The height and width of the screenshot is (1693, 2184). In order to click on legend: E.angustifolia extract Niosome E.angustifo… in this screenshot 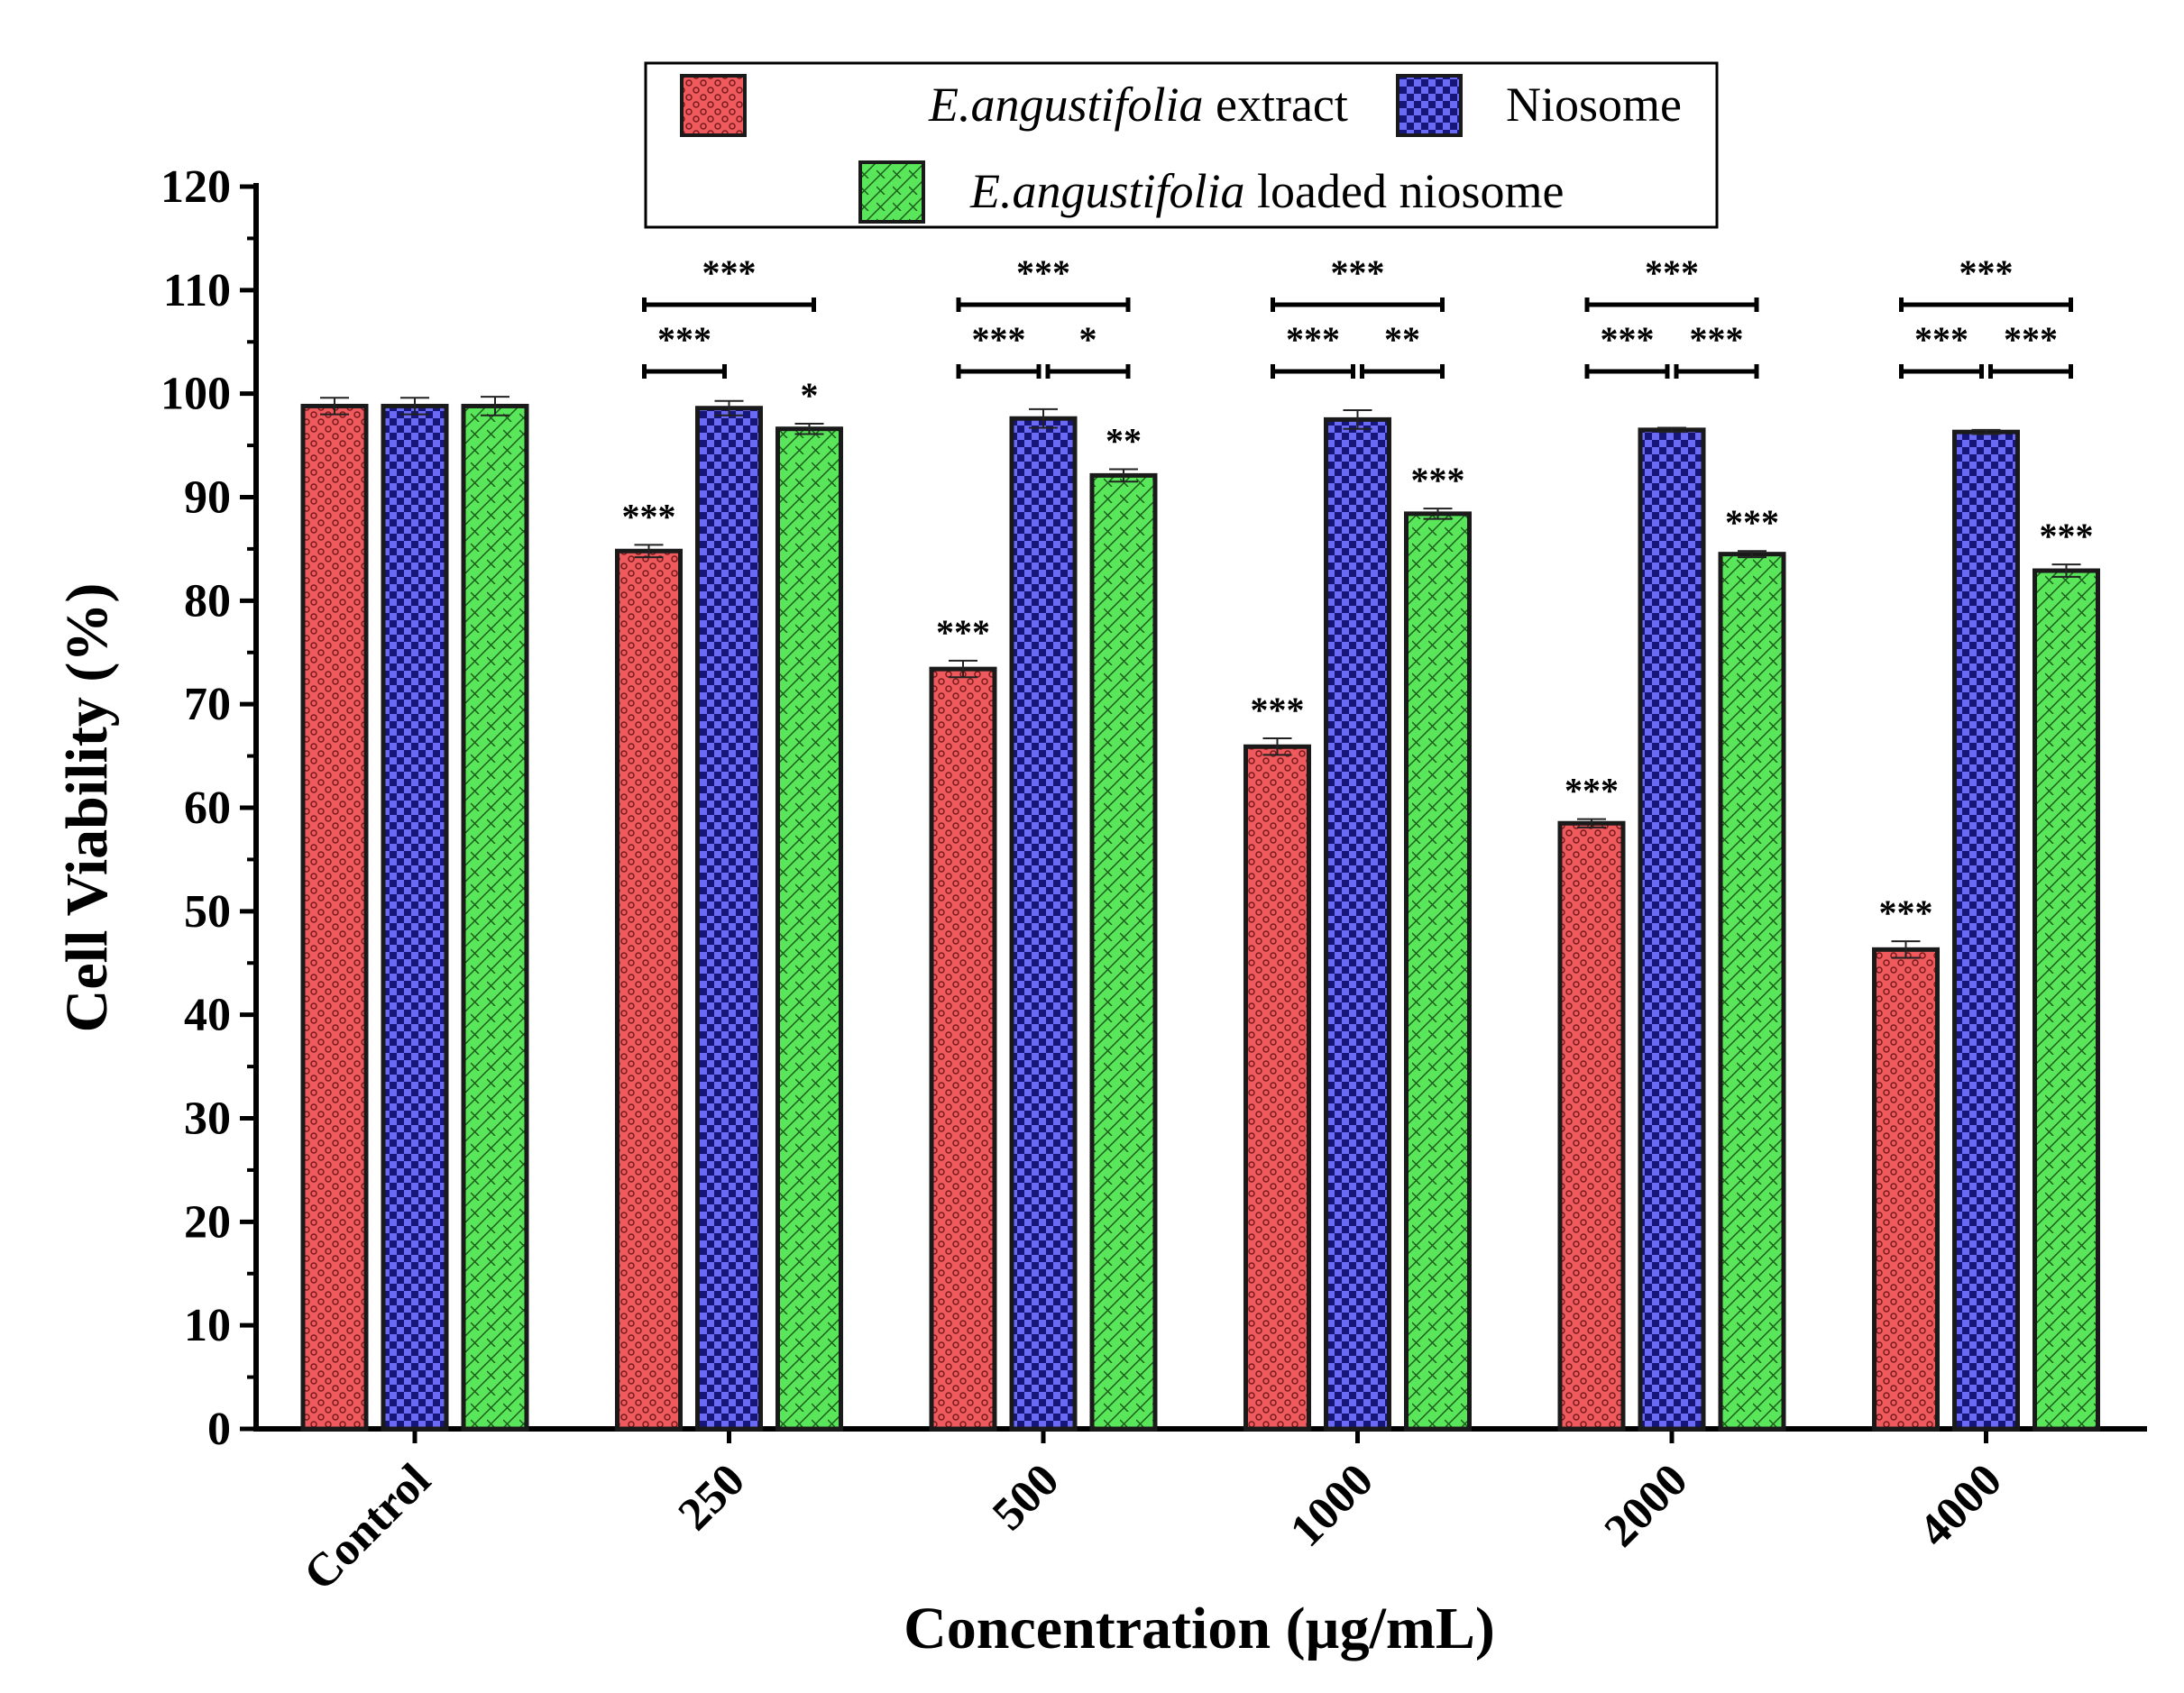, I will do `click(1182, 145)`.